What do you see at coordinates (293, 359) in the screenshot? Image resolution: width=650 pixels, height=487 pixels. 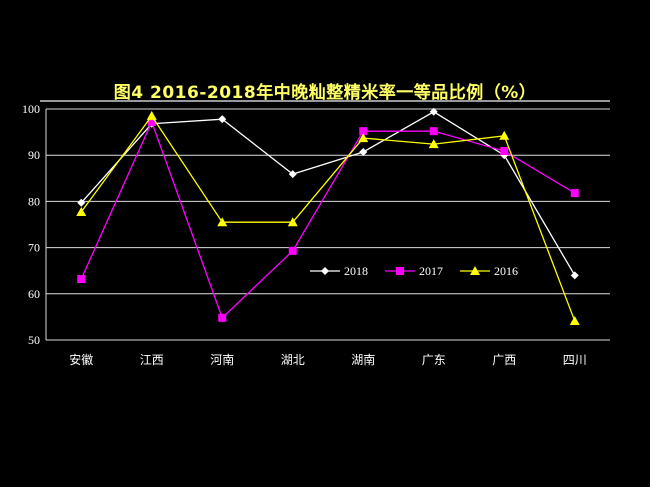 I see `x-tick-label: 湖北` at bounding box center [293, 359].